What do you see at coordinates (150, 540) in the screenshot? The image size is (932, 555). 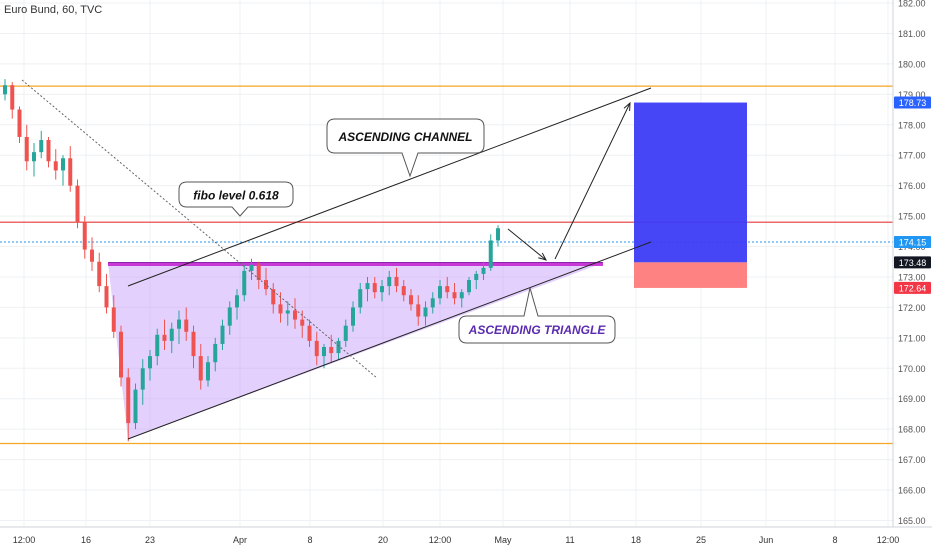 I see `x-tick-label: 23` at bounding box center [150, 540].